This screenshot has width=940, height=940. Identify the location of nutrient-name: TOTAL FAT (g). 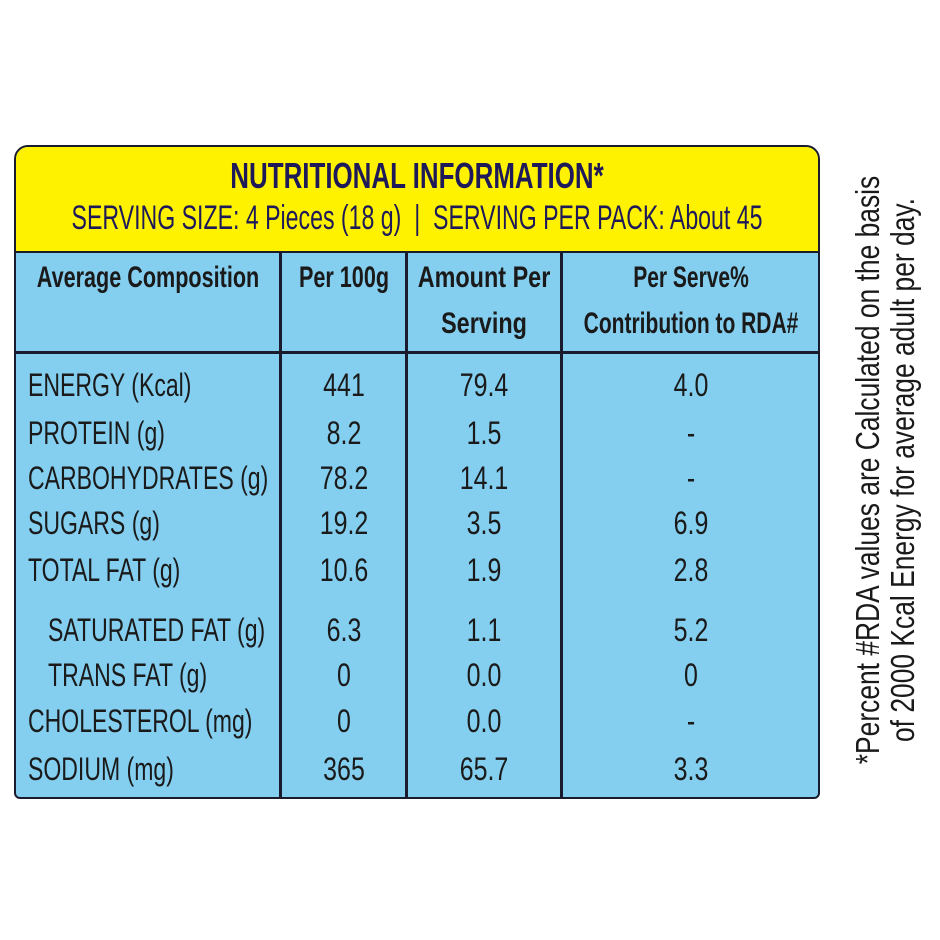
(104, 570).